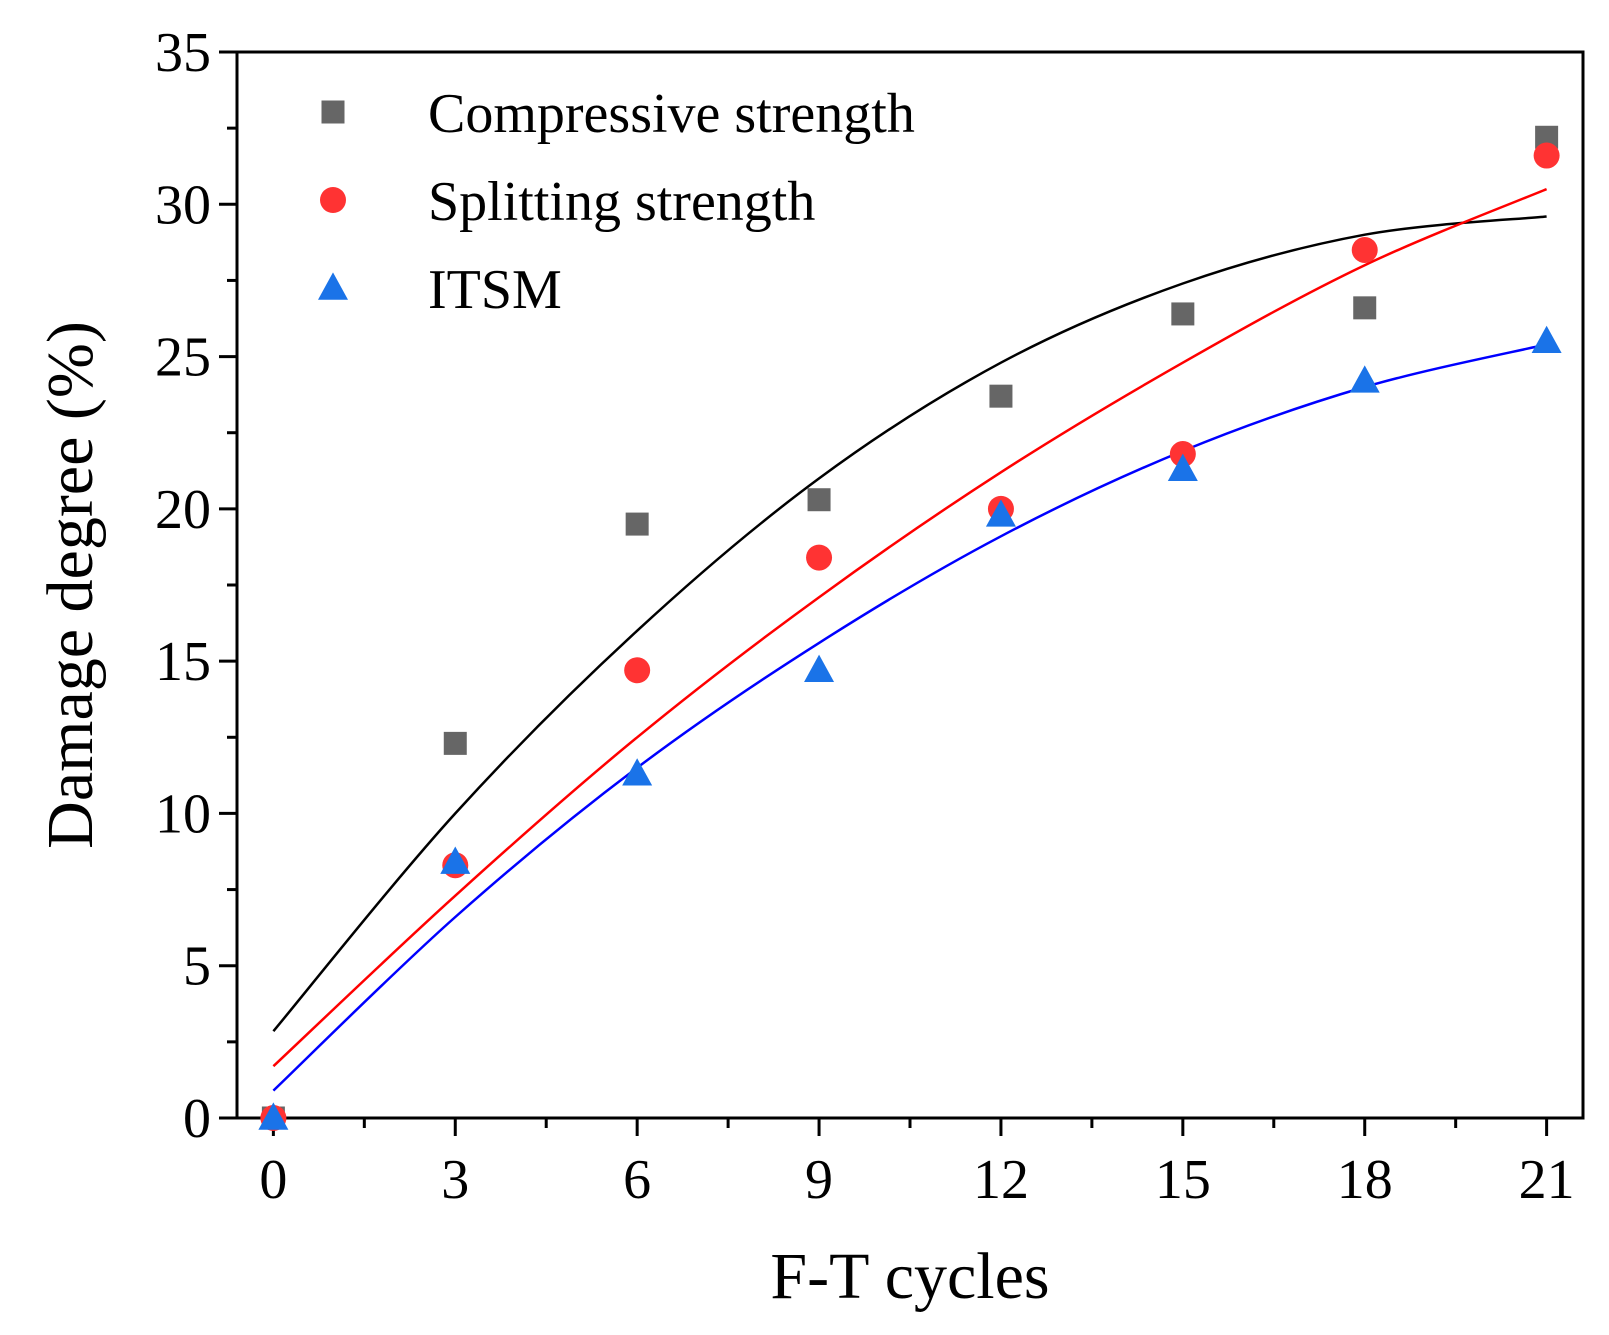  I want to click on x-tick-label: 21, so click(1547, 1180).